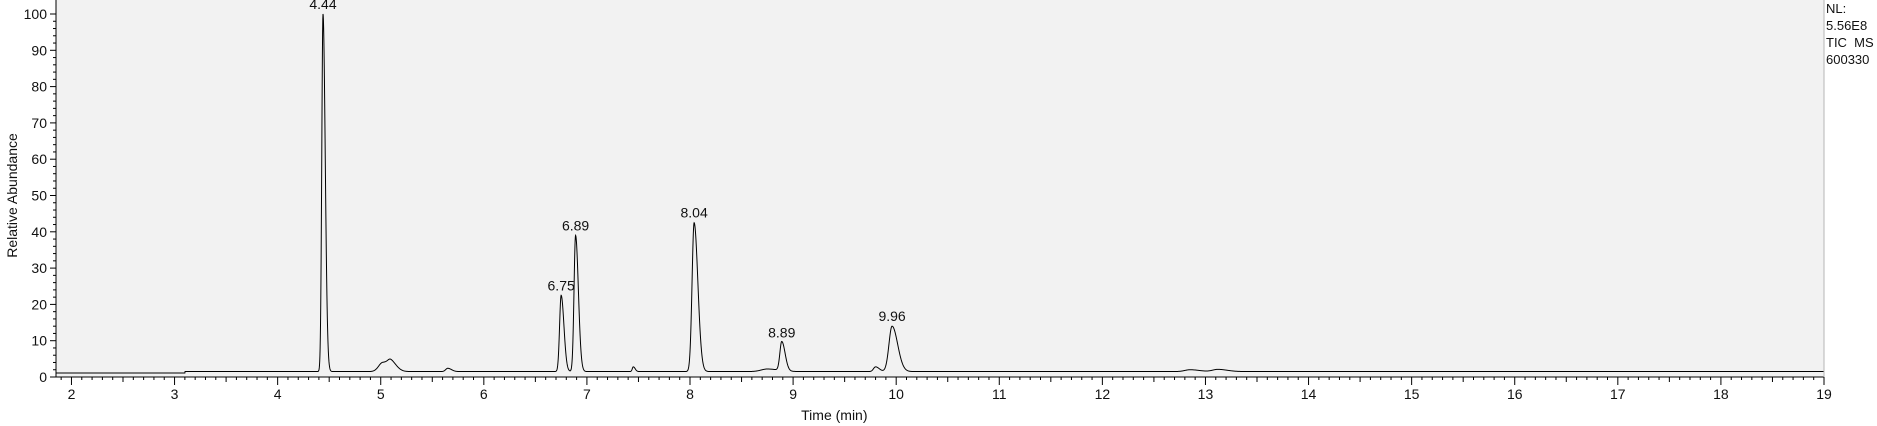 The image size is (1877, 426). I want to click on y-tick-label: 50, so click(39, 196).